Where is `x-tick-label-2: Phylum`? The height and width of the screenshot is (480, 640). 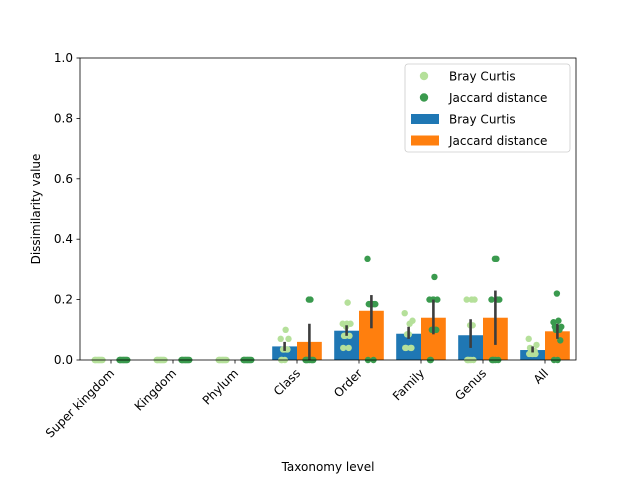 x-tick-label-2: Phylum is located at coordinates (220, 386).